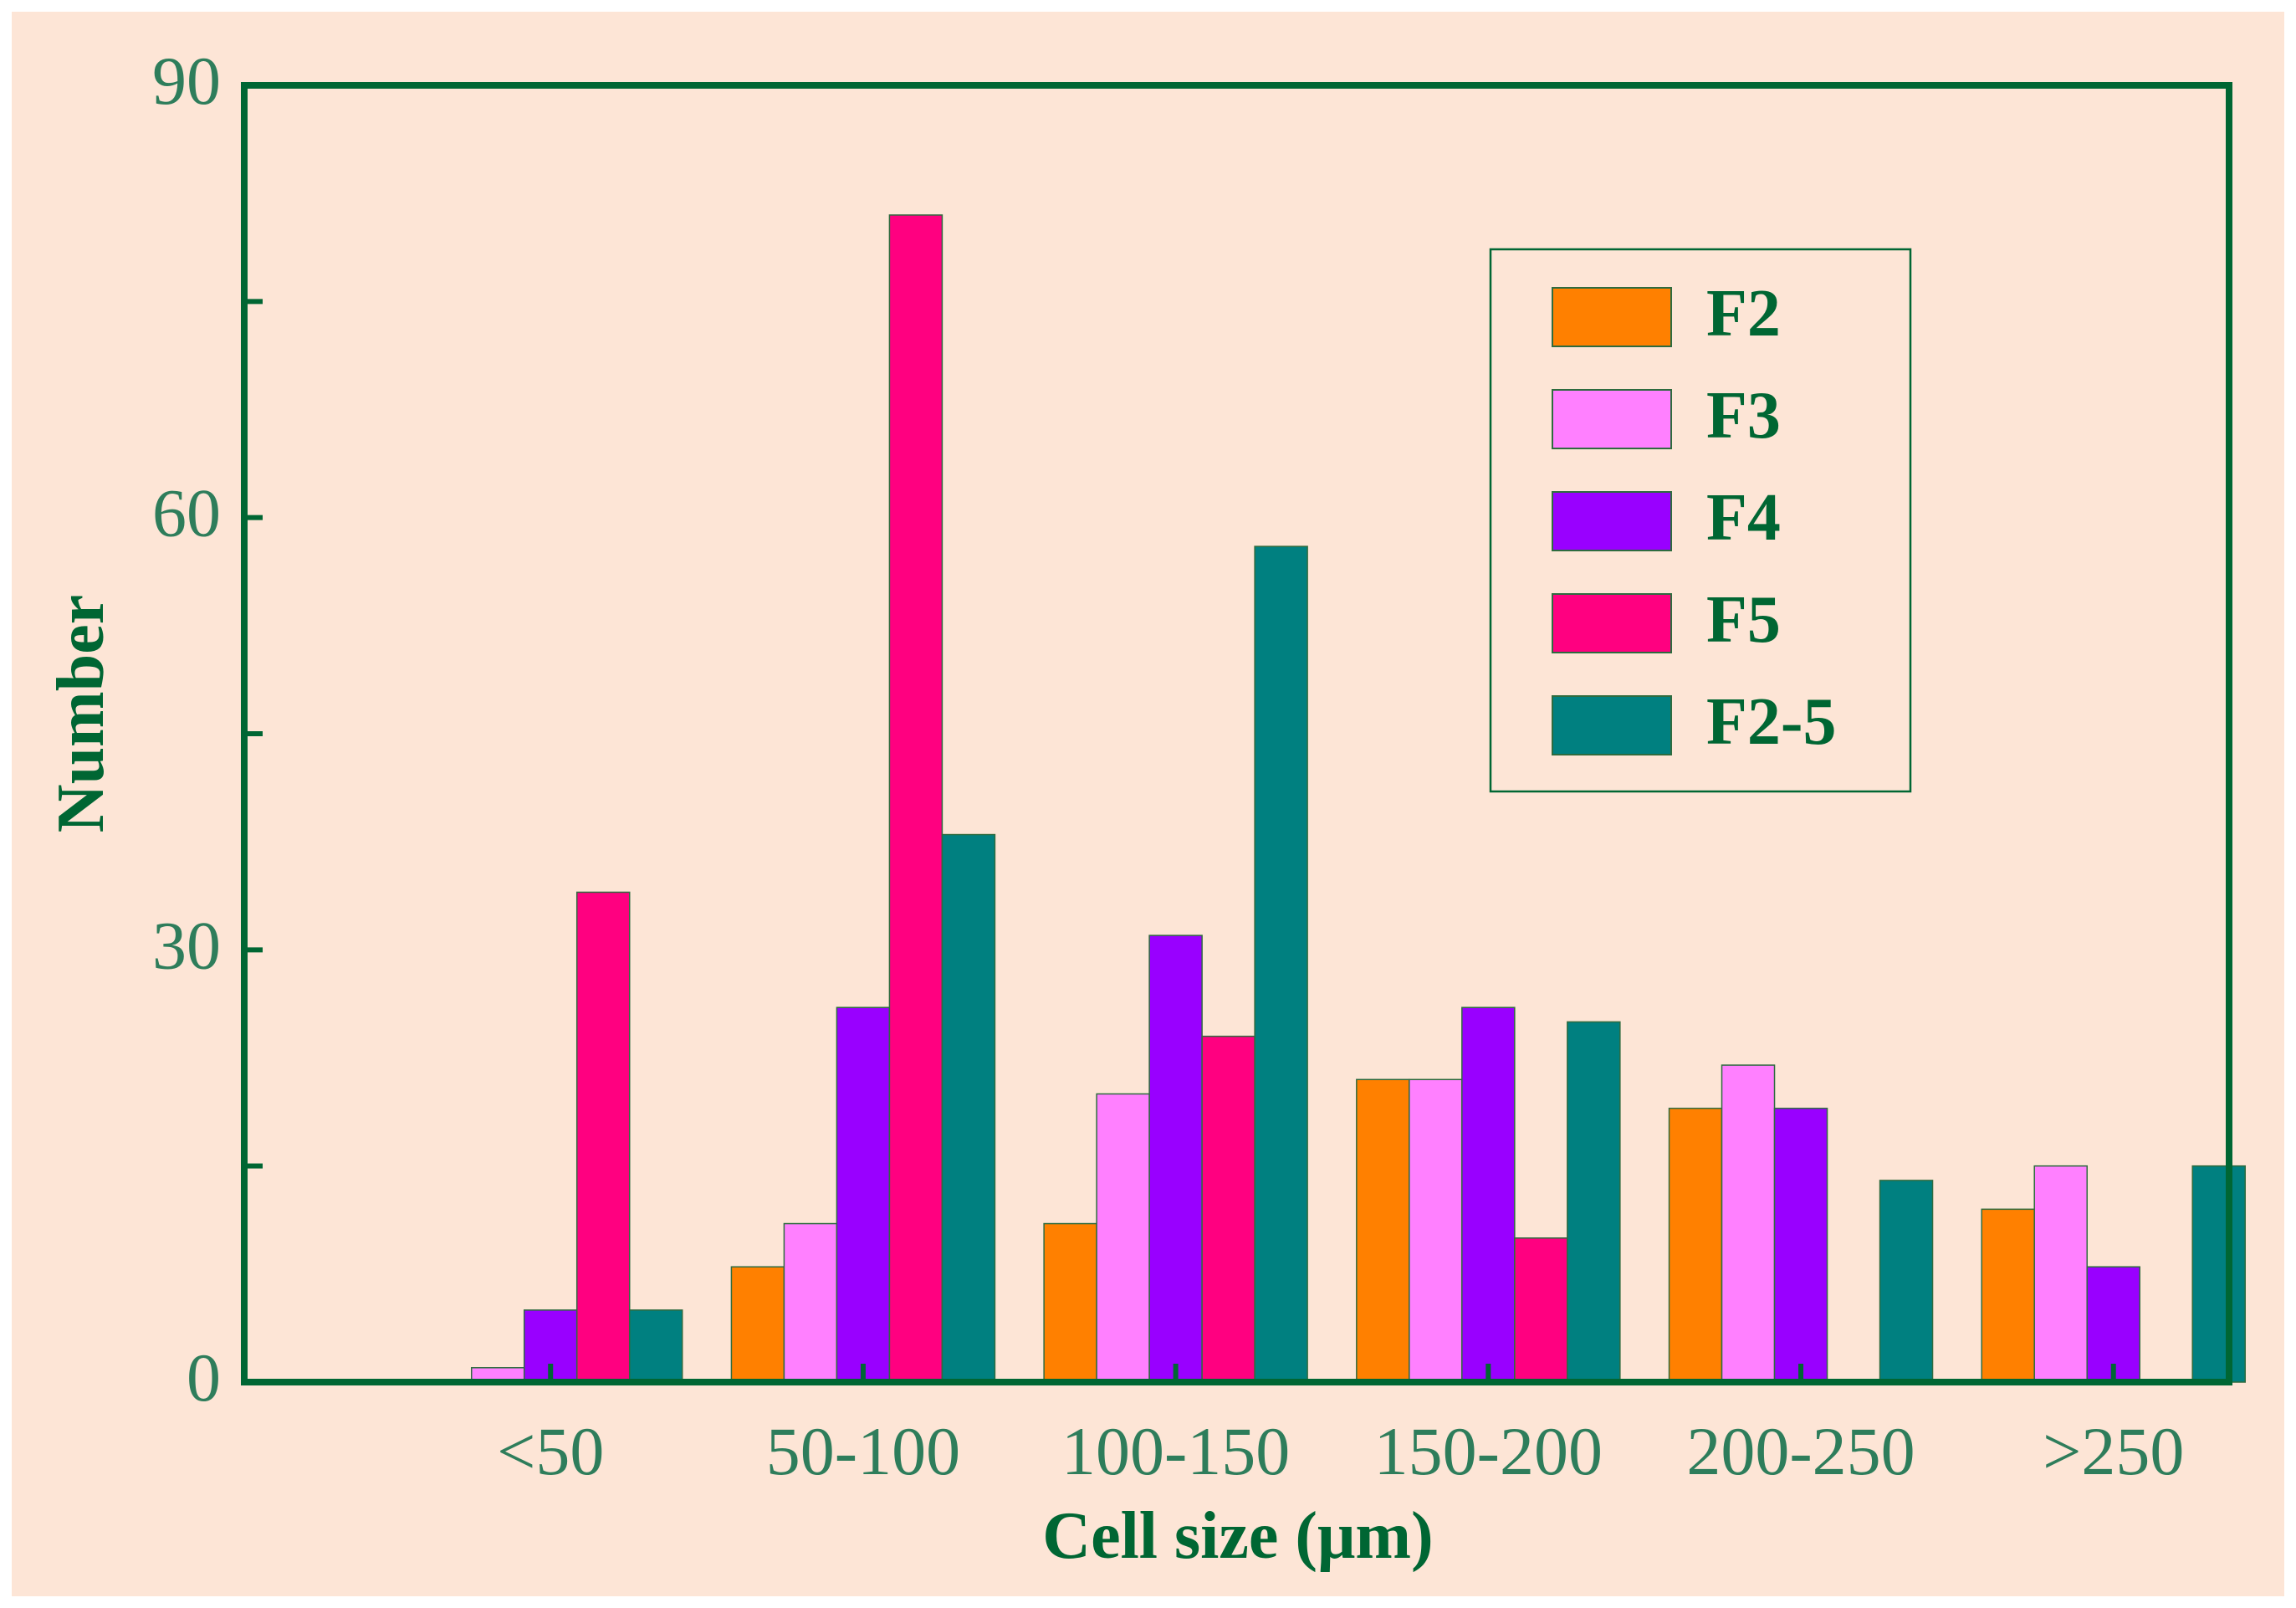 This screenshot has height=1608, width=2296. I want to click on x-tick-label: 100-150, so click(1176, 1451).